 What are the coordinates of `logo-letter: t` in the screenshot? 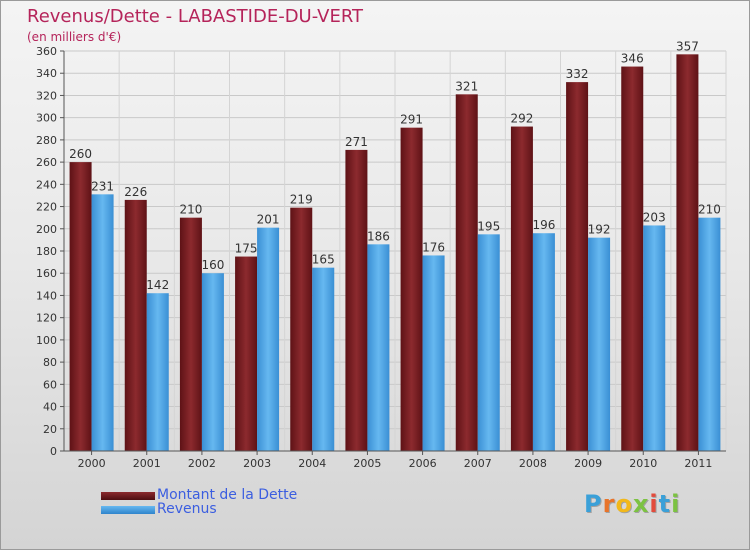 It's located at (665, 504).